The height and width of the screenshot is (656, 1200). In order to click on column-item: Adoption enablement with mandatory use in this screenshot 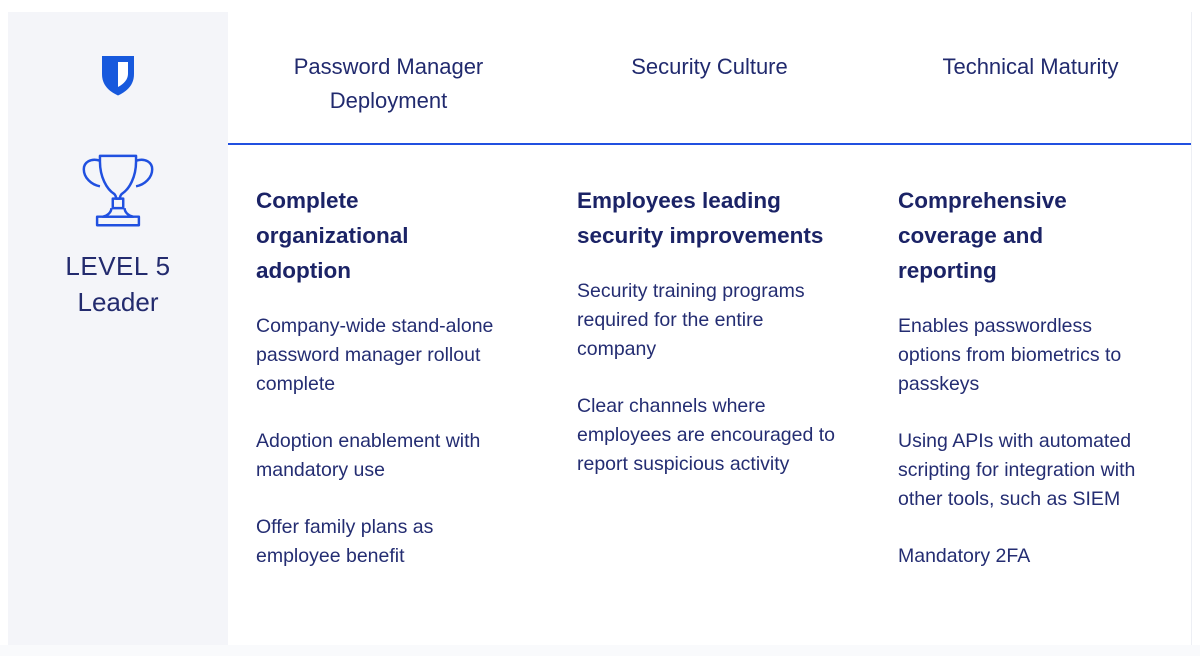, I will do `click(368, 455)`.